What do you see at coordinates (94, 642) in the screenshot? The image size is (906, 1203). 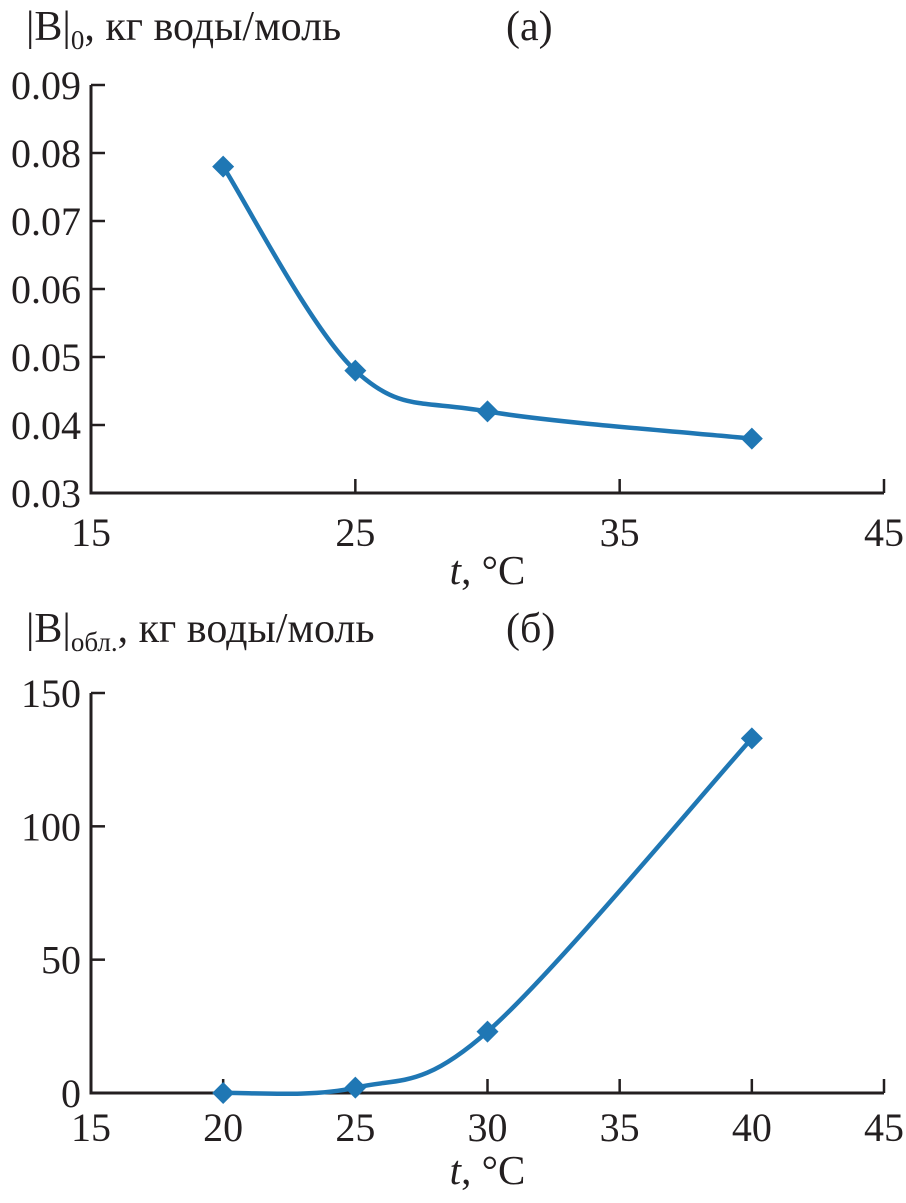 I see `chart-b-title-subscript: обл.` at bounding box center [94, 642].